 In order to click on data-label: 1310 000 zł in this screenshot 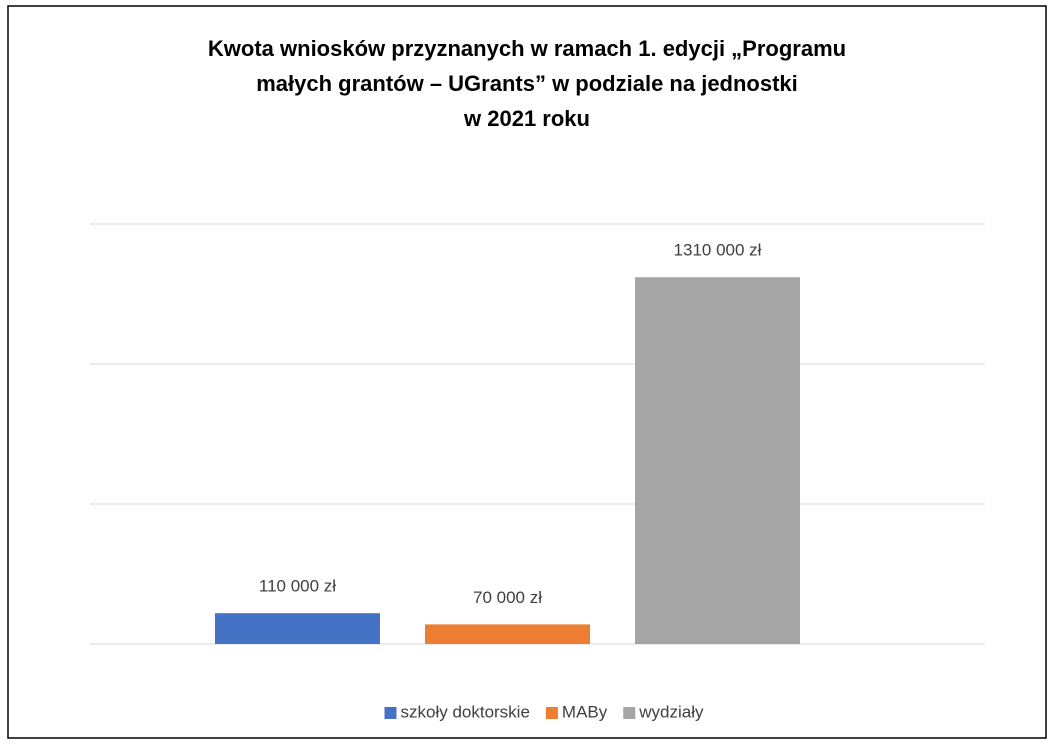, I will do `click(718, 250)`.